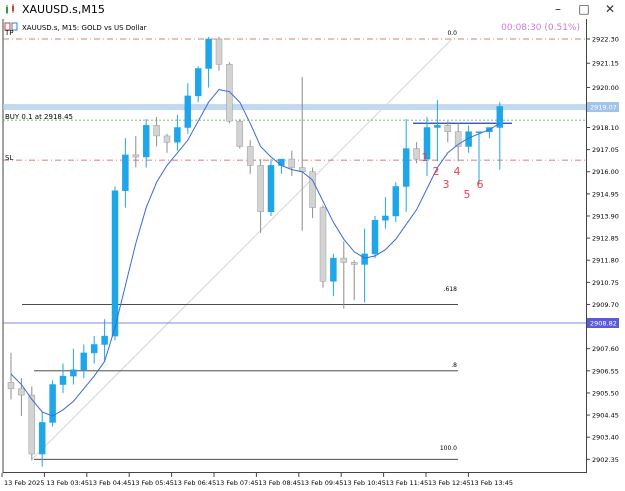 The image size is (625, 491). Describe the element at coordinates (312, 10) in the screenshot. I see `window-titlebar: XAUUSD.s,M15 – □ ✕` at that location.